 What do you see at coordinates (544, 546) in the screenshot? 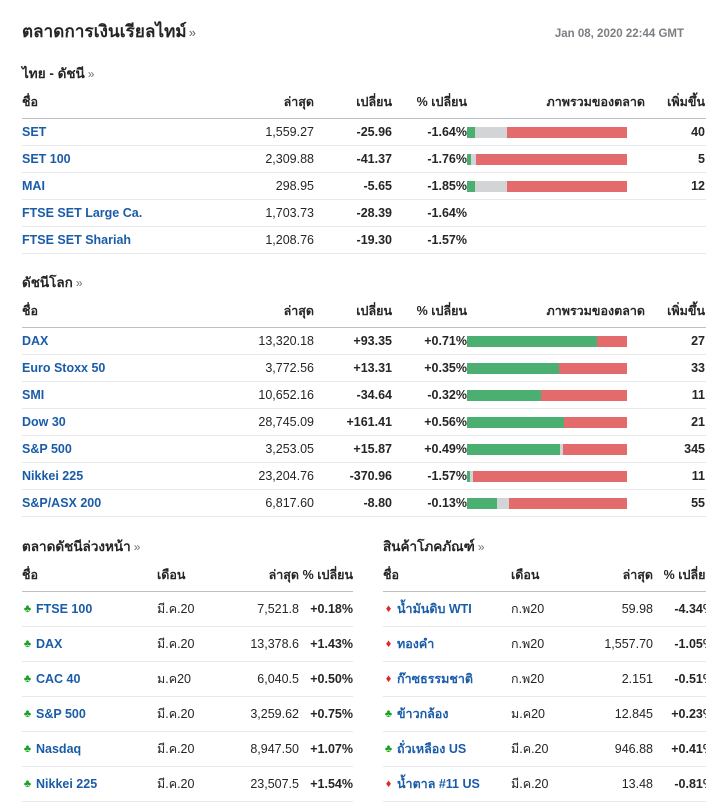
I see `section-heading-commodities: สินค้าโภคภัณฑ์»` at bounding box center [544, 546].